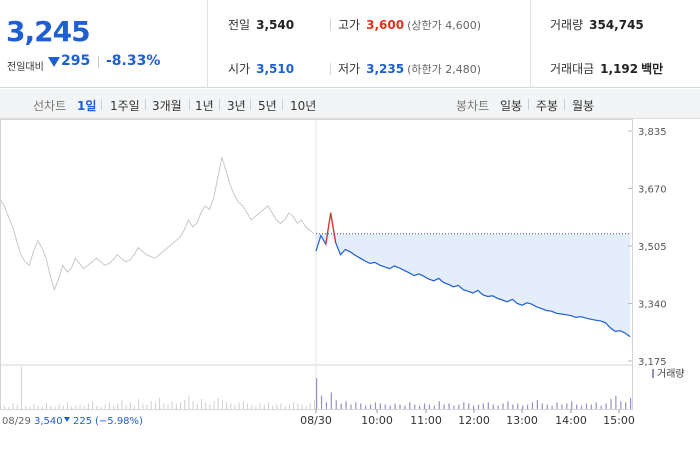  Describe the element at coordinates (316, 420) in the screenshot. I see `x-tick-label: 08/30` at that location.